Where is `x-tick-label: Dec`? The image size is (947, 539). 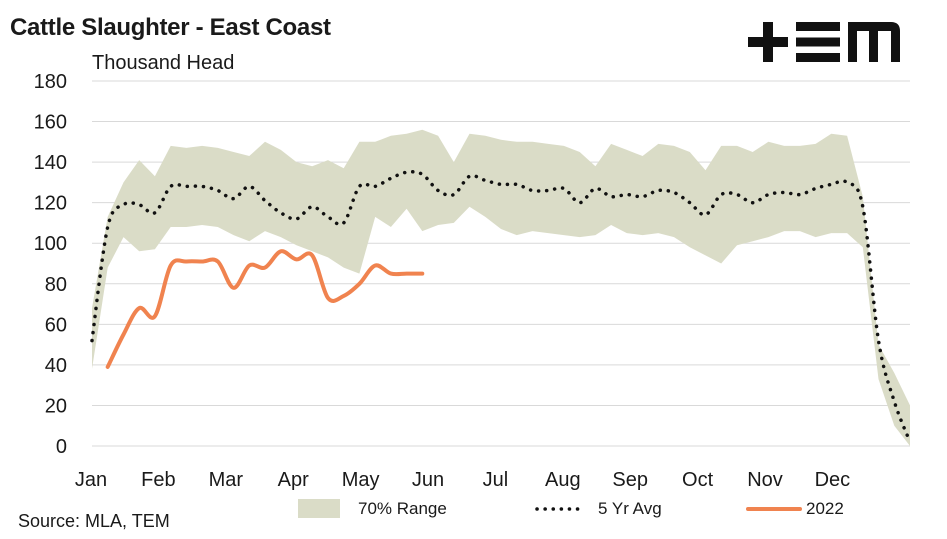 x-tick-label: Dec is located at coordinates (833, 480).